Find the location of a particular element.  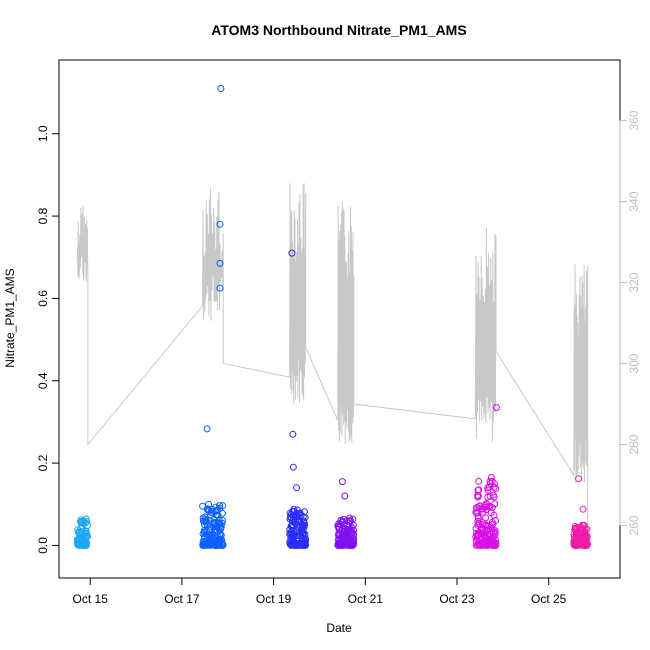

y-tick-label: 0.2 is located at coordinates (43, 462).